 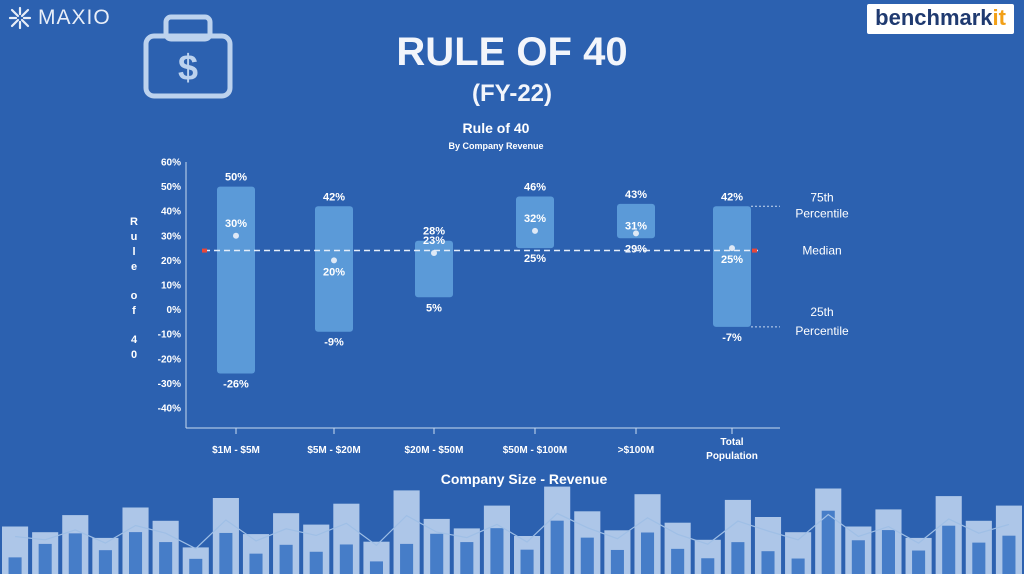 I want to click on p25-label: 29%, so click(x=636, y=249).